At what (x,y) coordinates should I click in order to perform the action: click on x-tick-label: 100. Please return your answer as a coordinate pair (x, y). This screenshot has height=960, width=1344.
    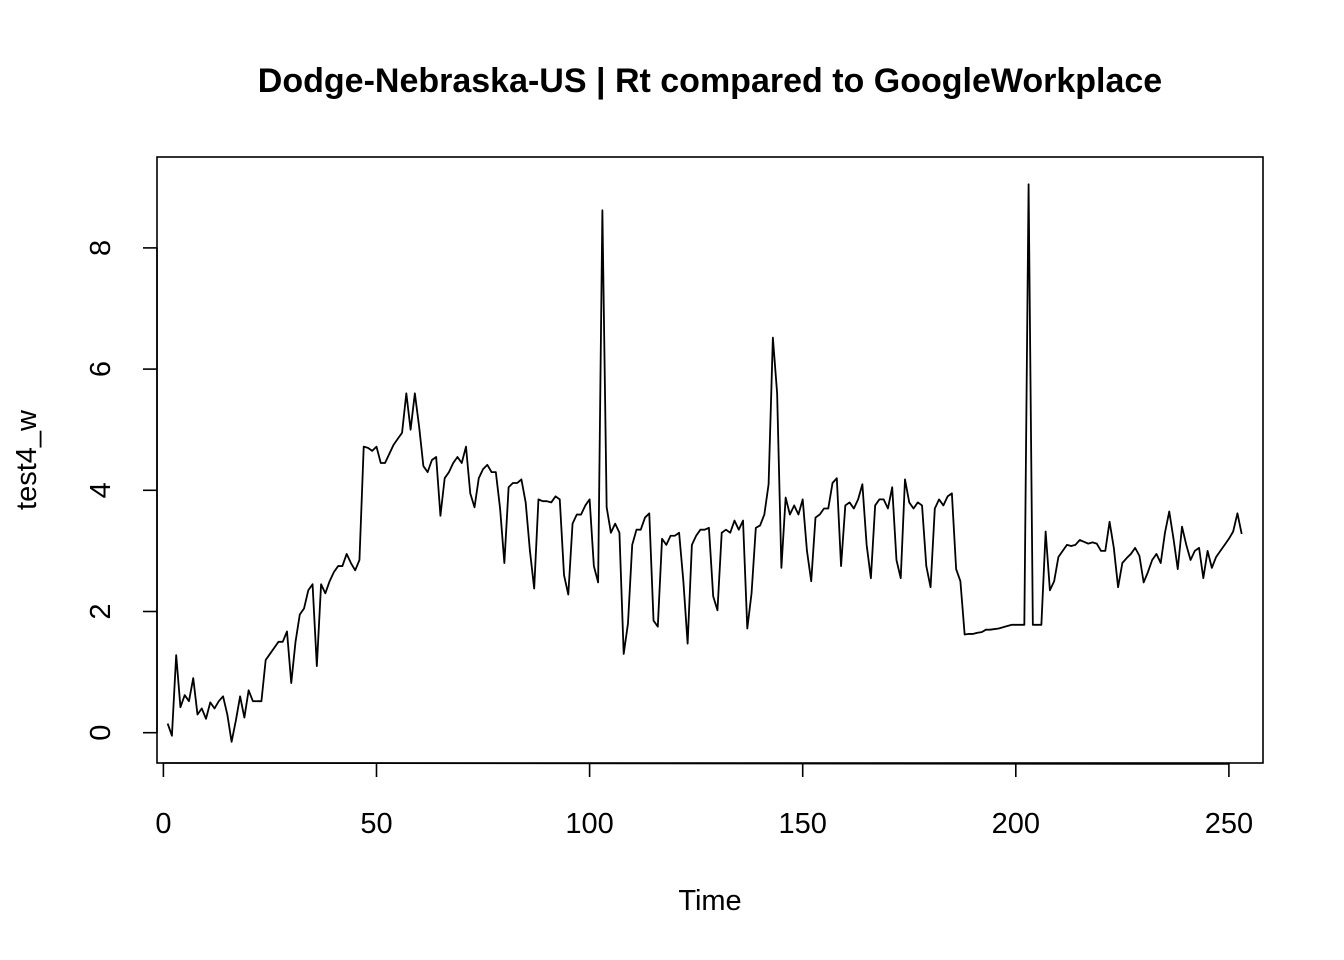
    Looking at the image, I should click on (589, 824).